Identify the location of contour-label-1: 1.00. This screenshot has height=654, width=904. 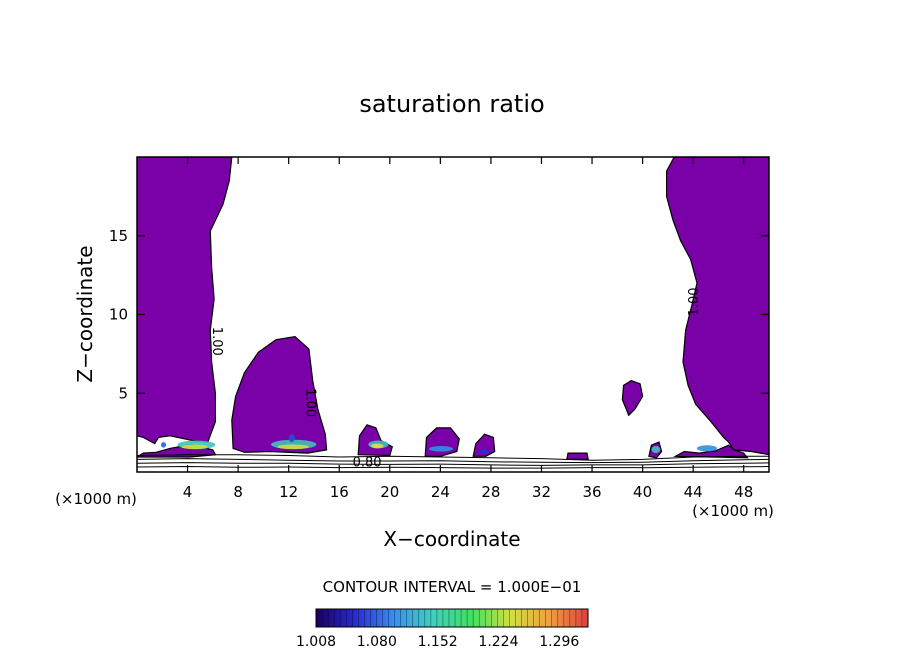
(309, 402).